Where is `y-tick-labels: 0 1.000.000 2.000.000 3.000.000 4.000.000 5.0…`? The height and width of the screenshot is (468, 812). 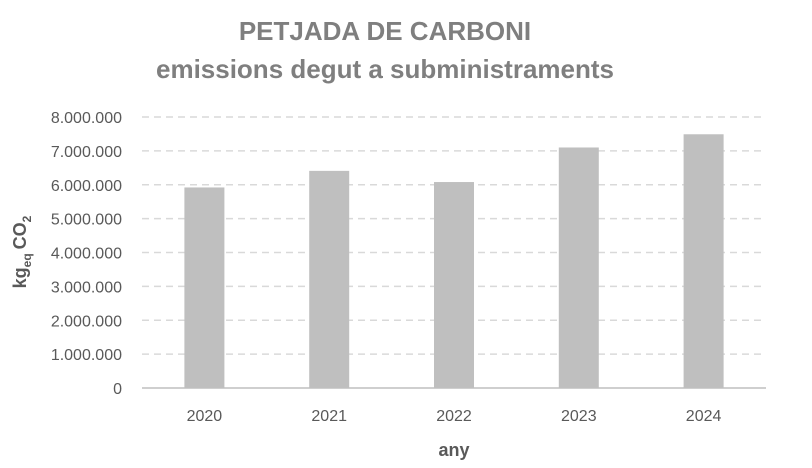
y-tick-labels: 0 1.000.000 2.000.000 3.000.000 4.000.000 5.0… is located at coordinates (86, 254).